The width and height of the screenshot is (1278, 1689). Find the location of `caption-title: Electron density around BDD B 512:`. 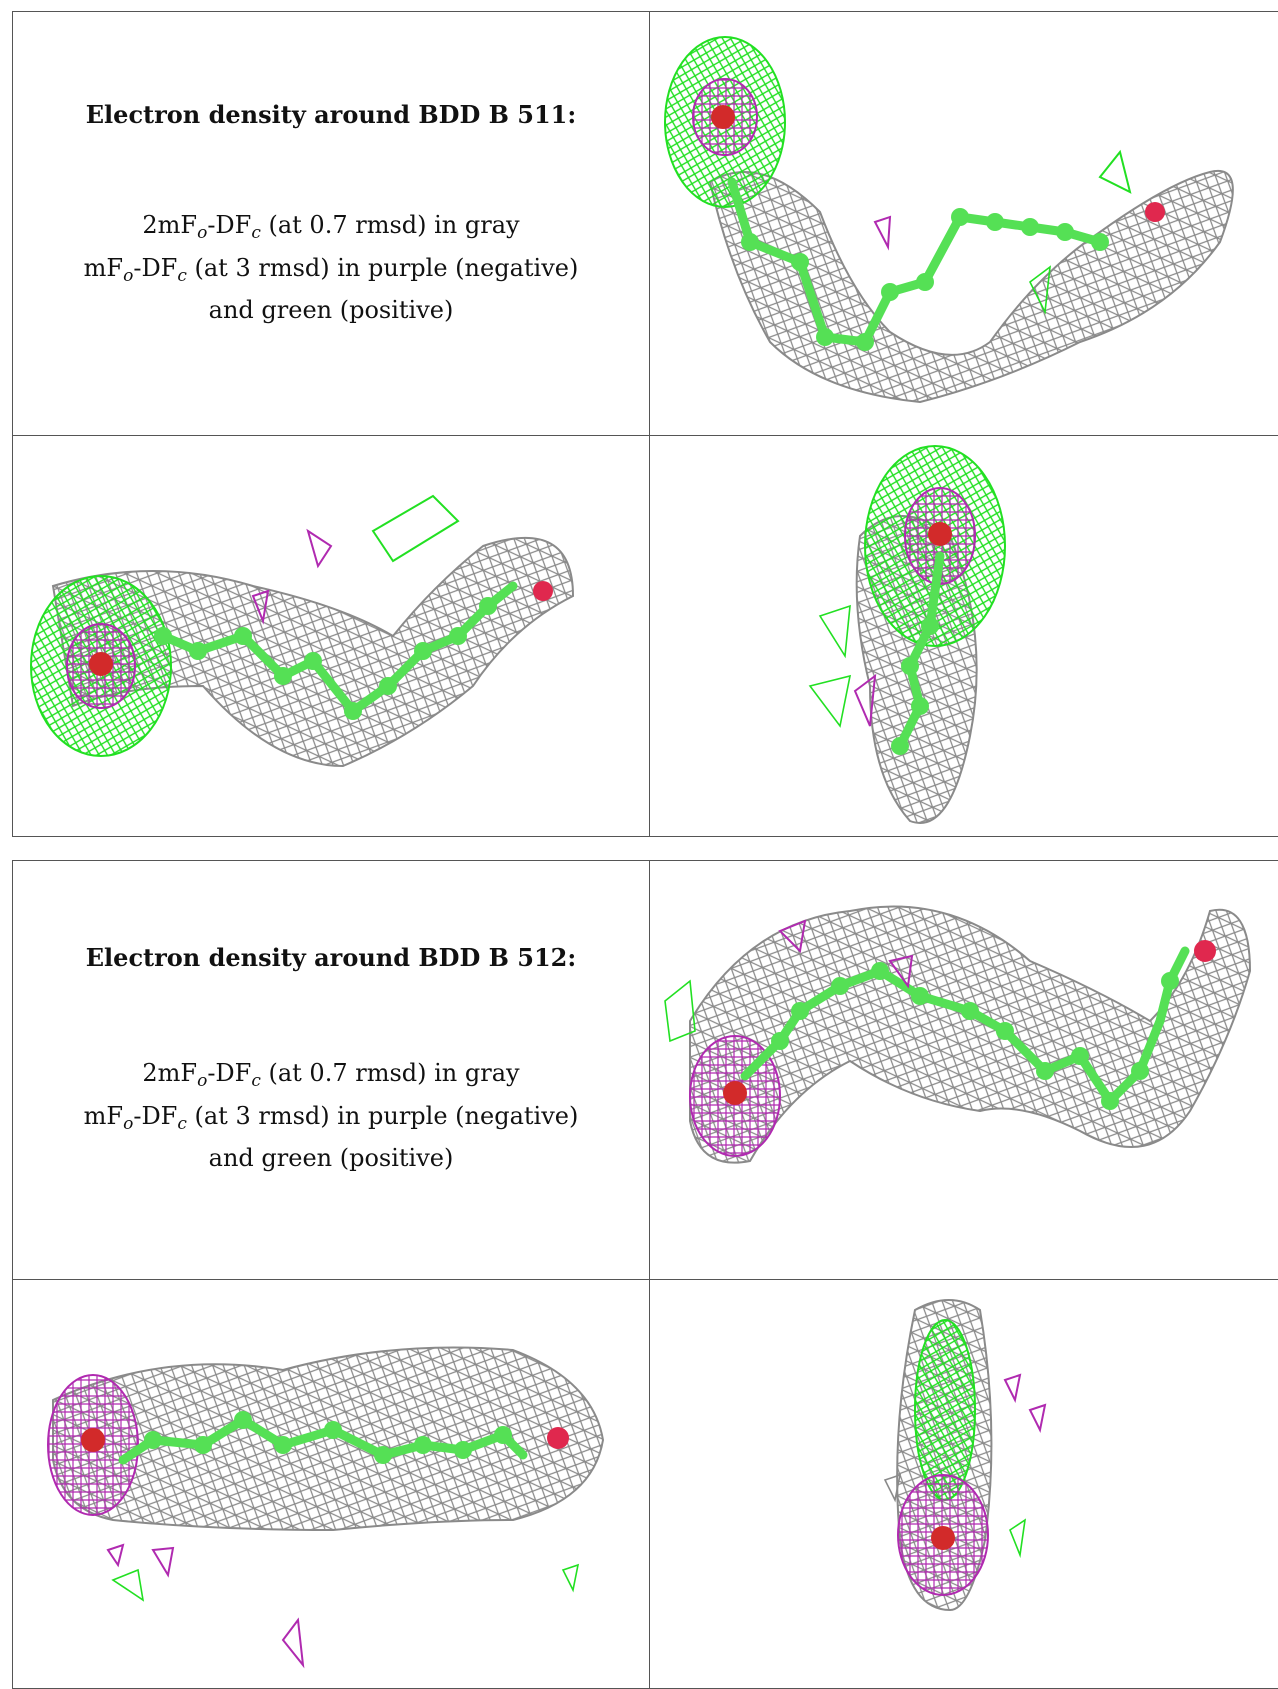

caption-title: Electron density around BDD B 512: is located at coordinates (331, 957).